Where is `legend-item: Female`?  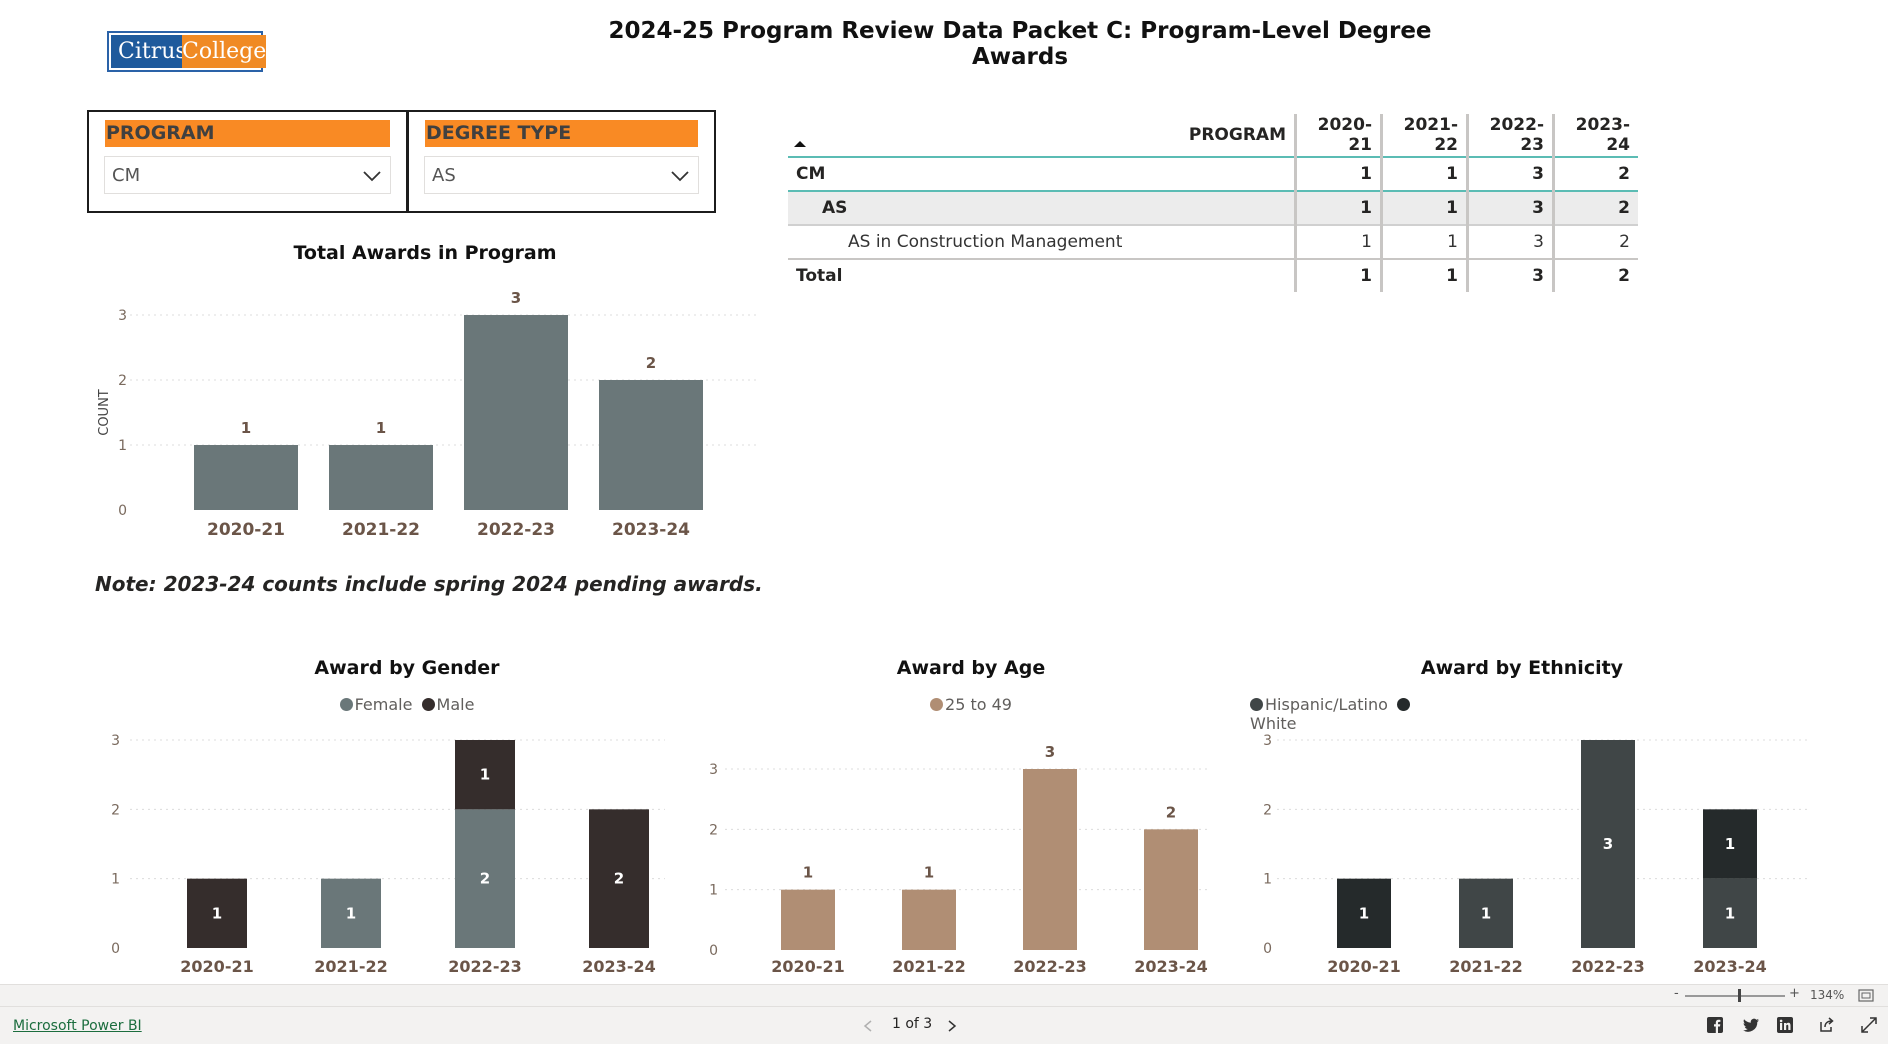
legend-item: Female is located at coordinates (375, 704).